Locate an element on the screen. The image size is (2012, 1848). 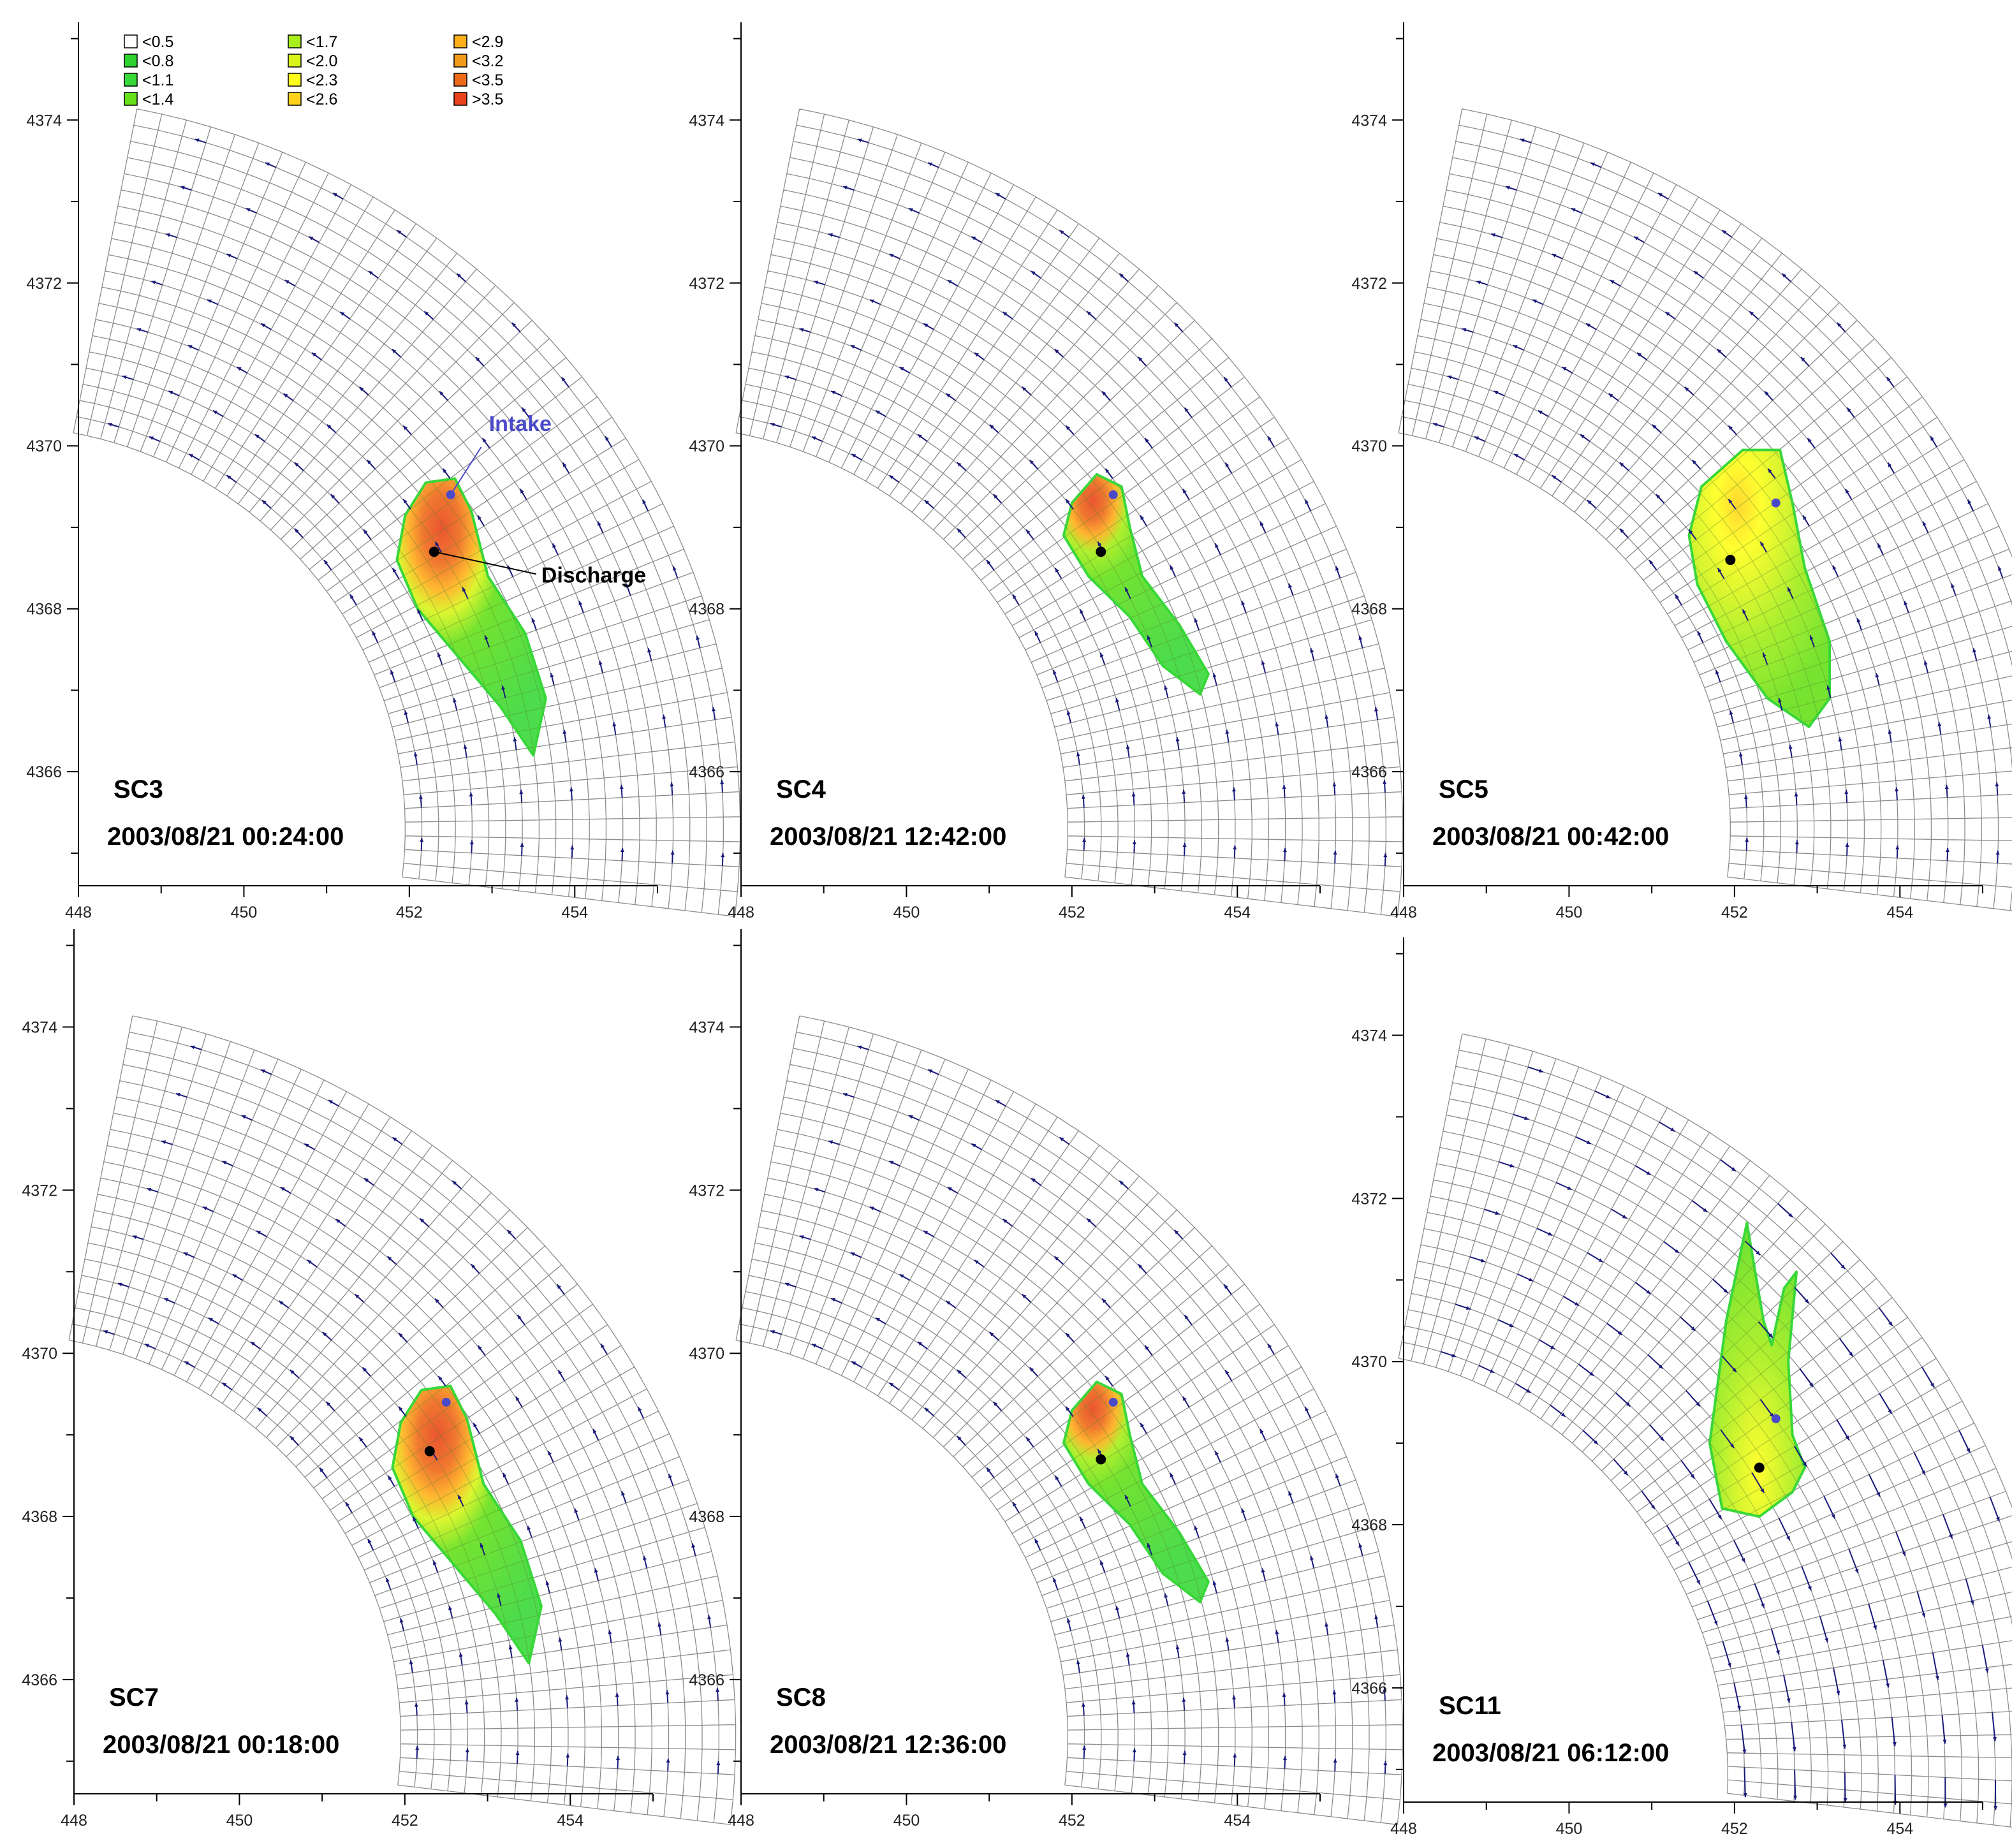
panel-title: SC4 is located at coordinates (801, 789).